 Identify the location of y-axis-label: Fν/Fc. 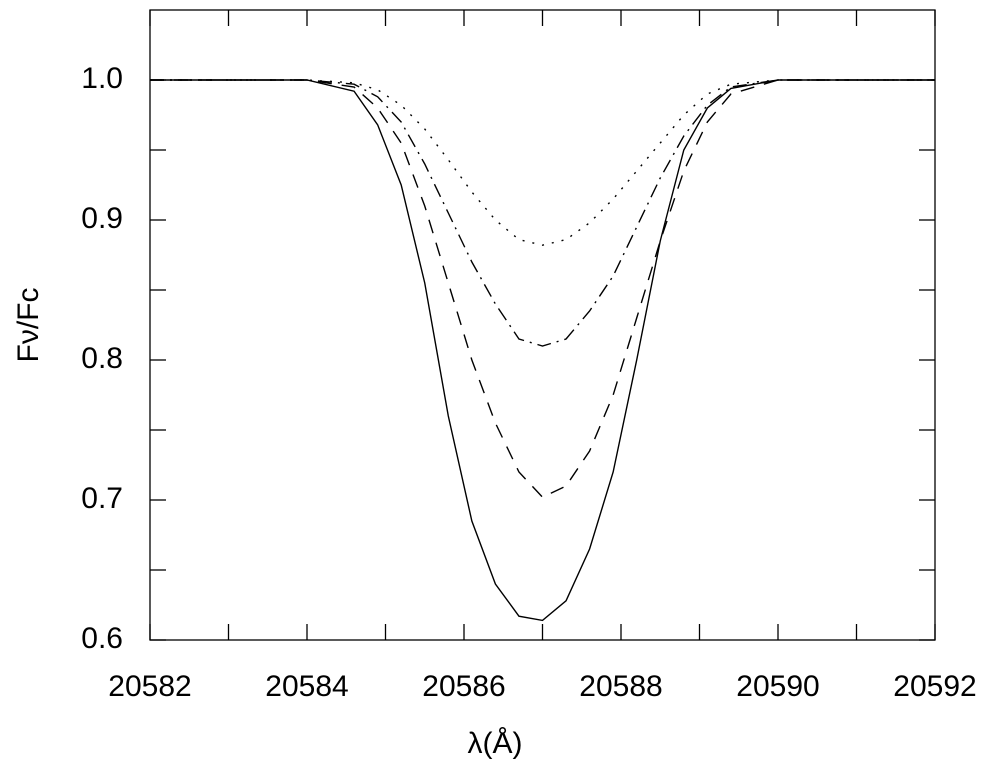
(28, 325).